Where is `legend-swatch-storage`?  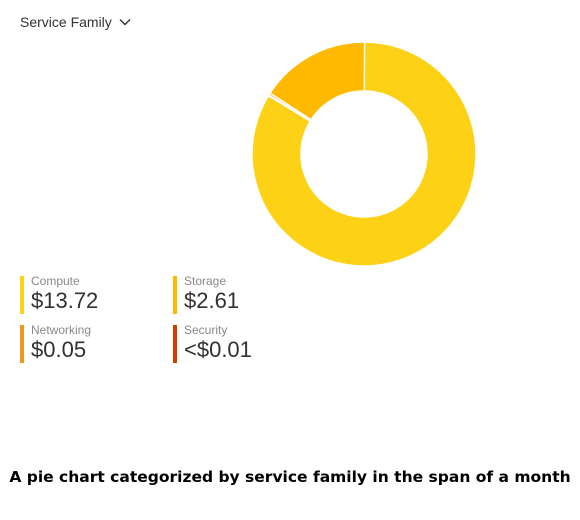
legend-swatch-storage is located at coordinates (175, 295).